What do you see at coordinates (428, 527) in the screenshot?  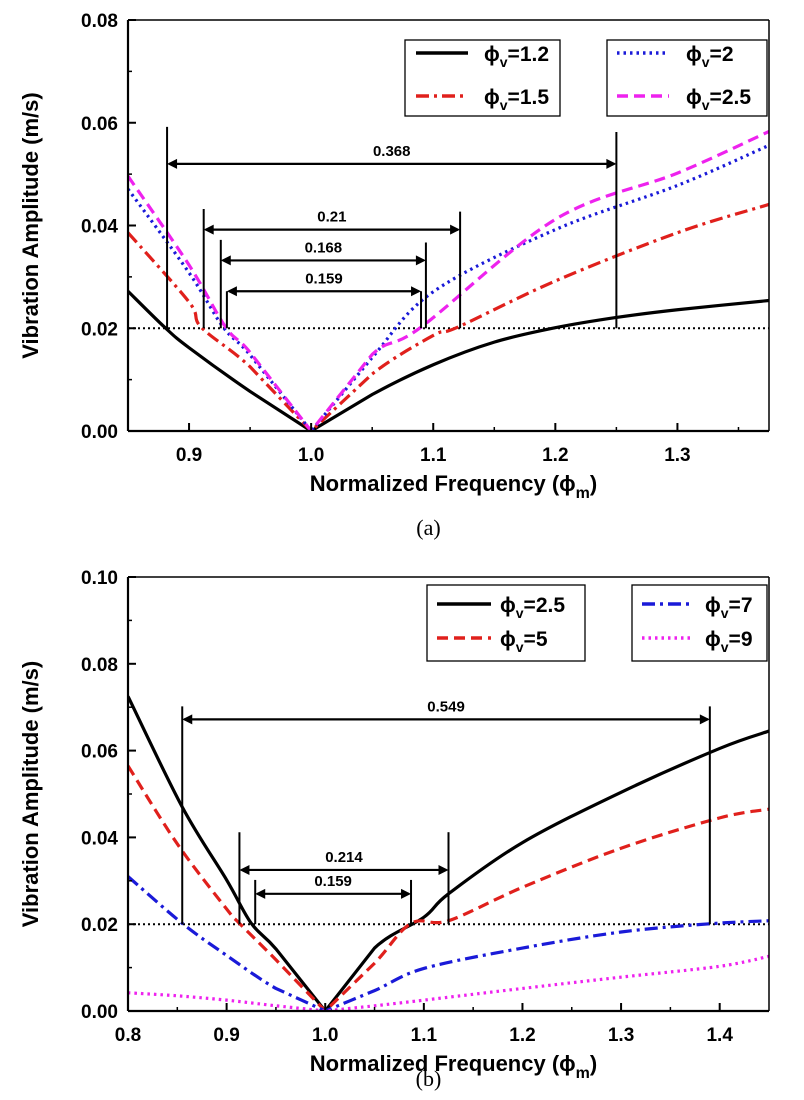 I see `panel-caption: (a)` at bounding box center [428, 527].